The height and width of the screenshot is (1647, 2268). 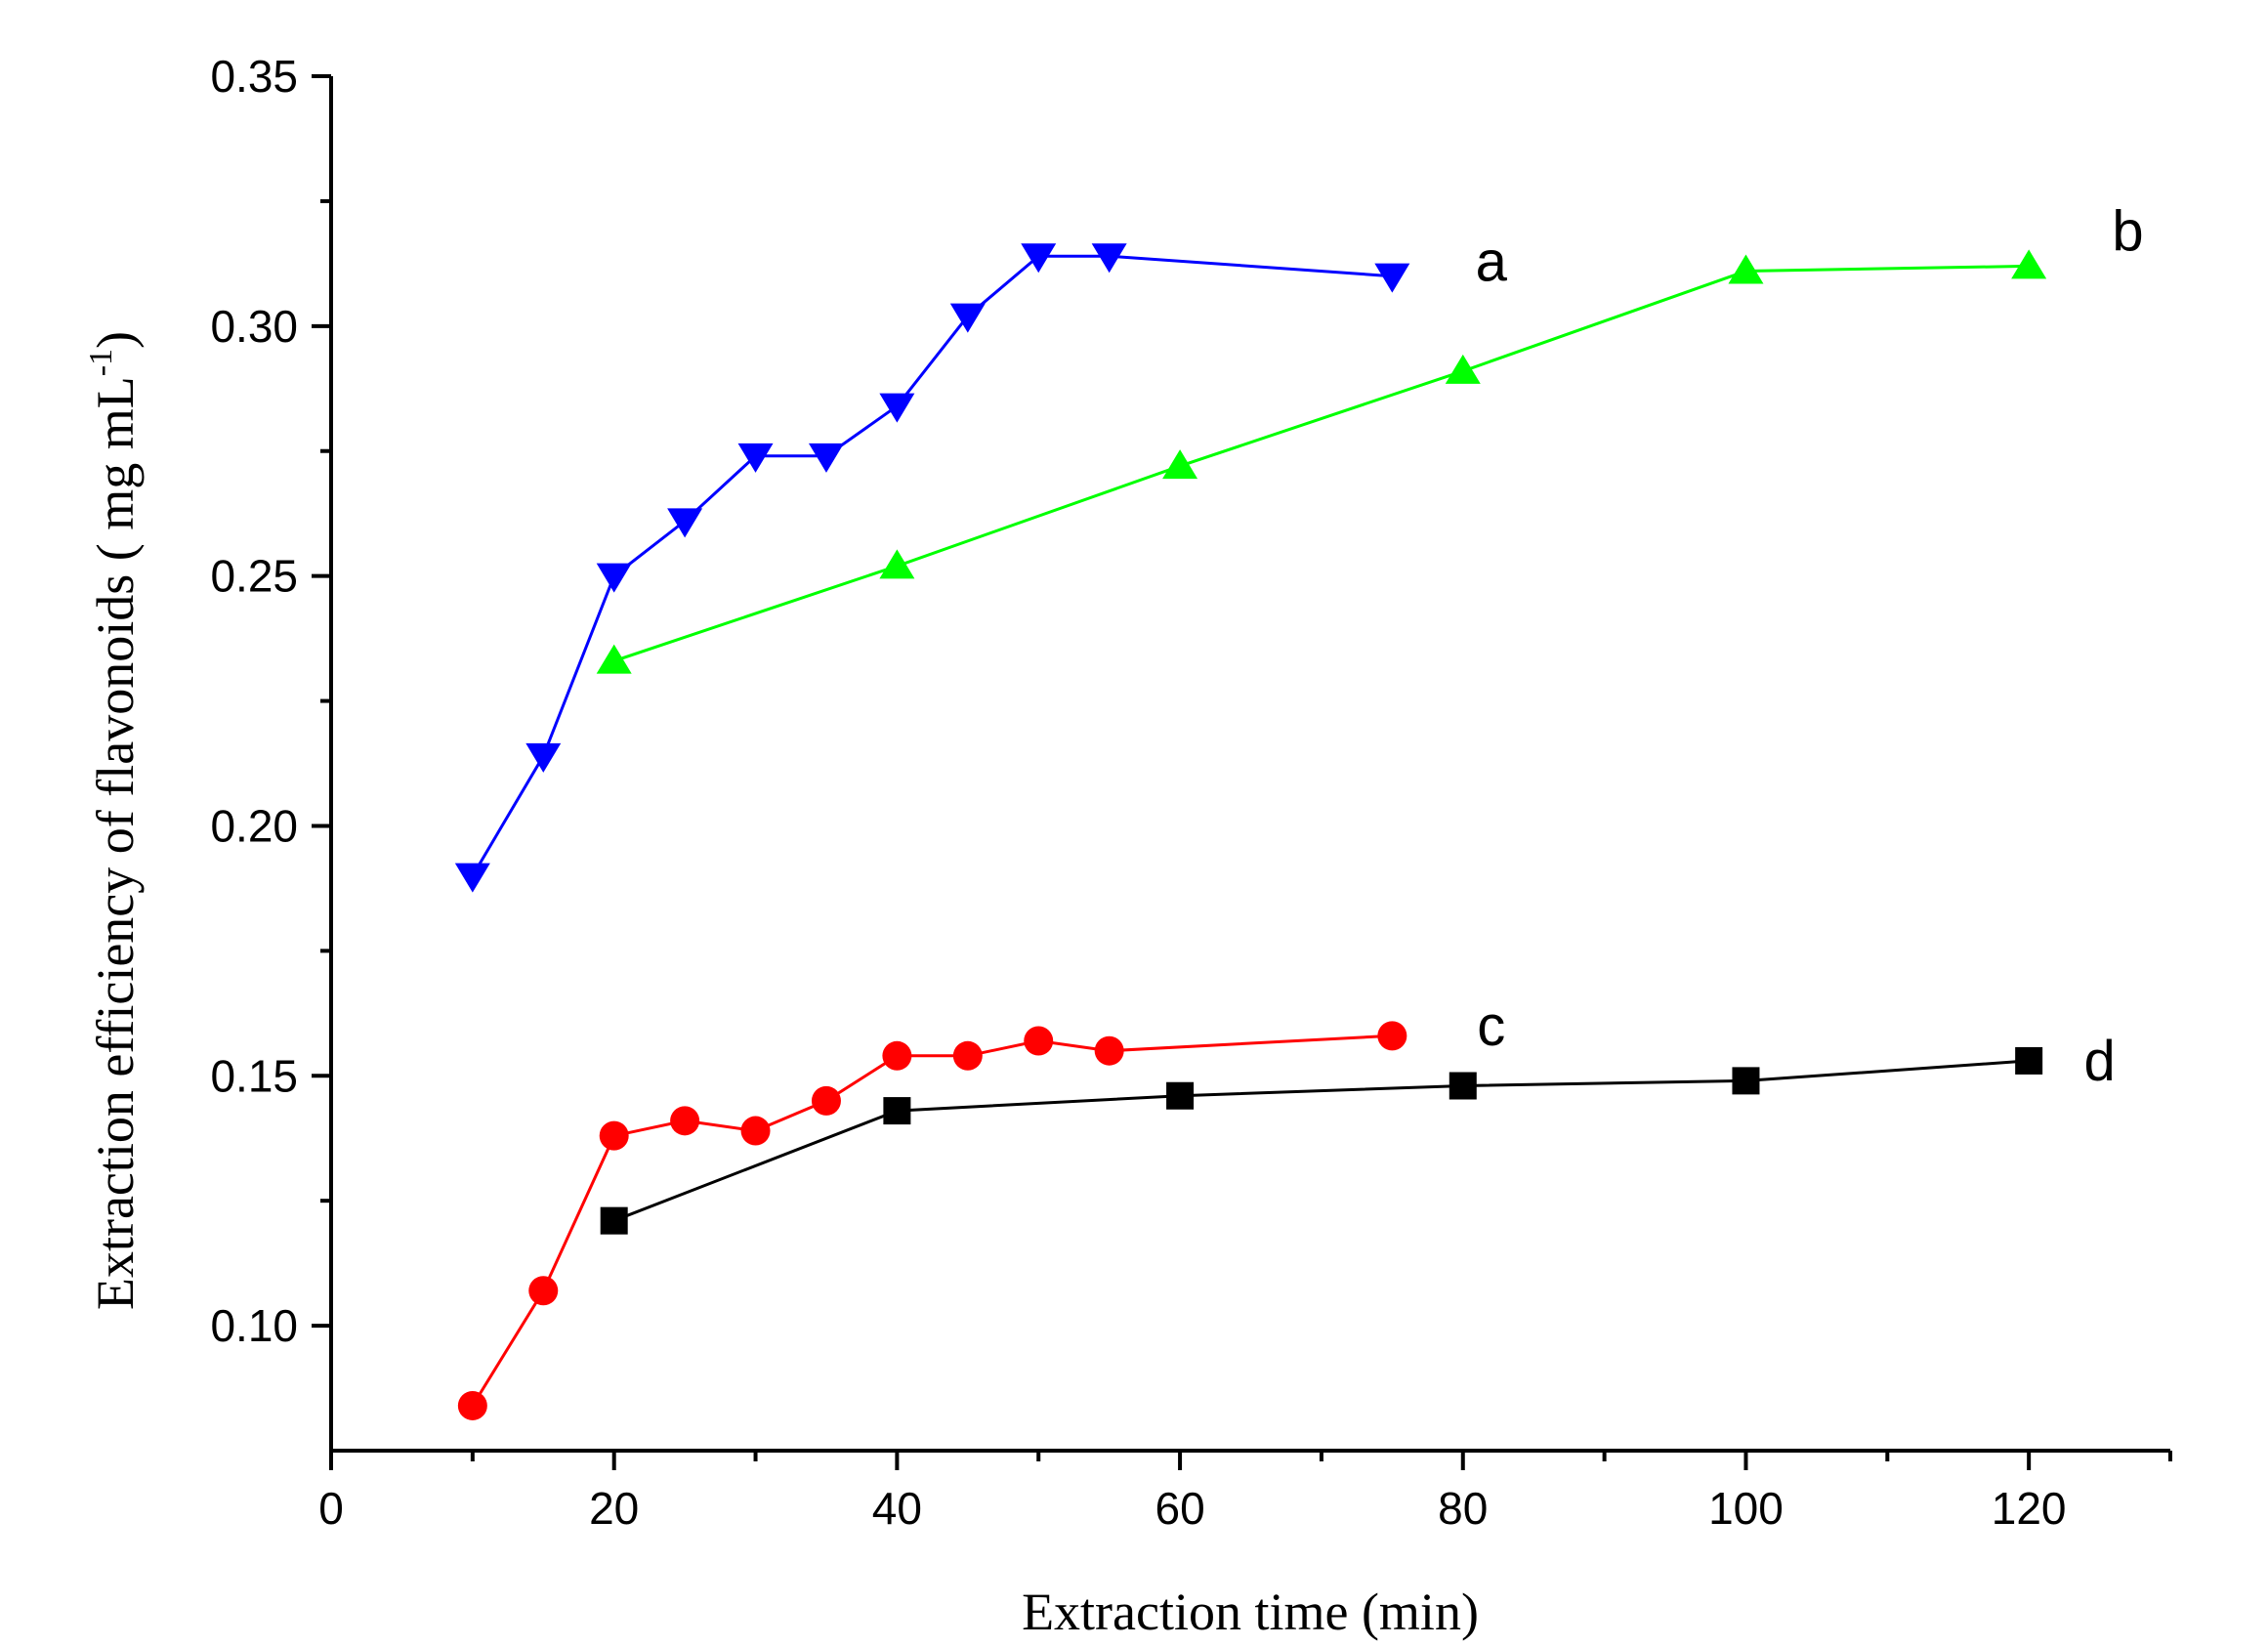 I want to click on y-tick-label: 0.10, so click(x=254, y=1325).